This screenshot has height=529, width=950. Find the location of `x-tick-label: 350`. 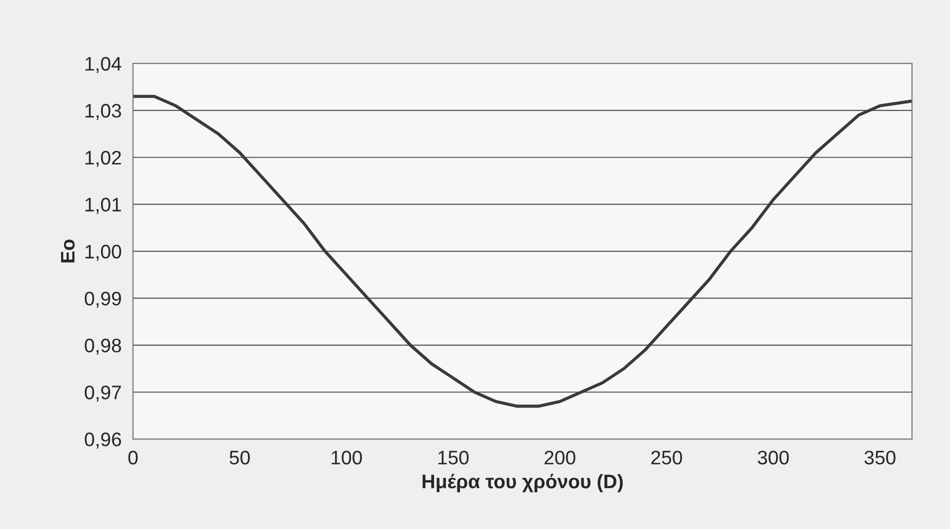

x-tick-label: 350 is located at coordinates (880, 457).